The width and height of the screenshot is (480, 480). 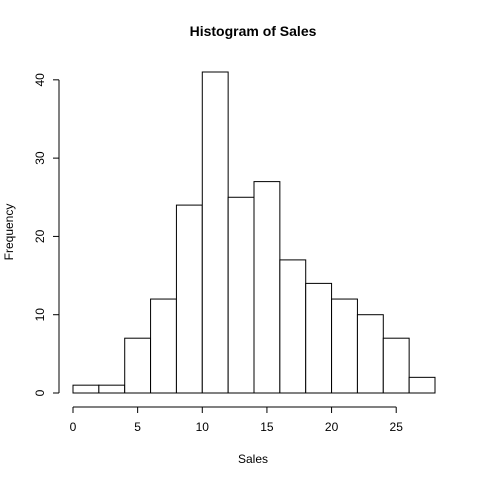 What do you see at coordinates (40, 158) in the screenshot?
I see `y-tick-label: 30` at bounding box center [40, 158].